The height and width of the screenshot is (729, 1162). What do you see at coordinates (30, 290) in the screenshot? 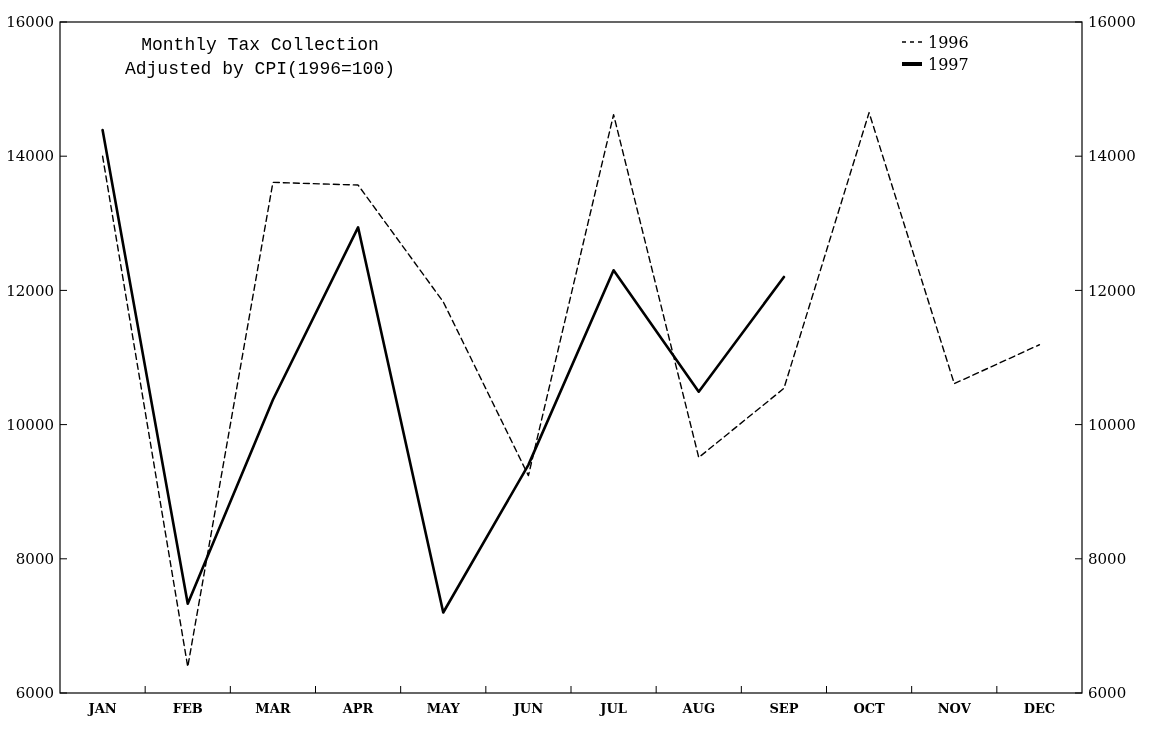
I see `y-tick-label: 12000` at bounding box center [30, 290].